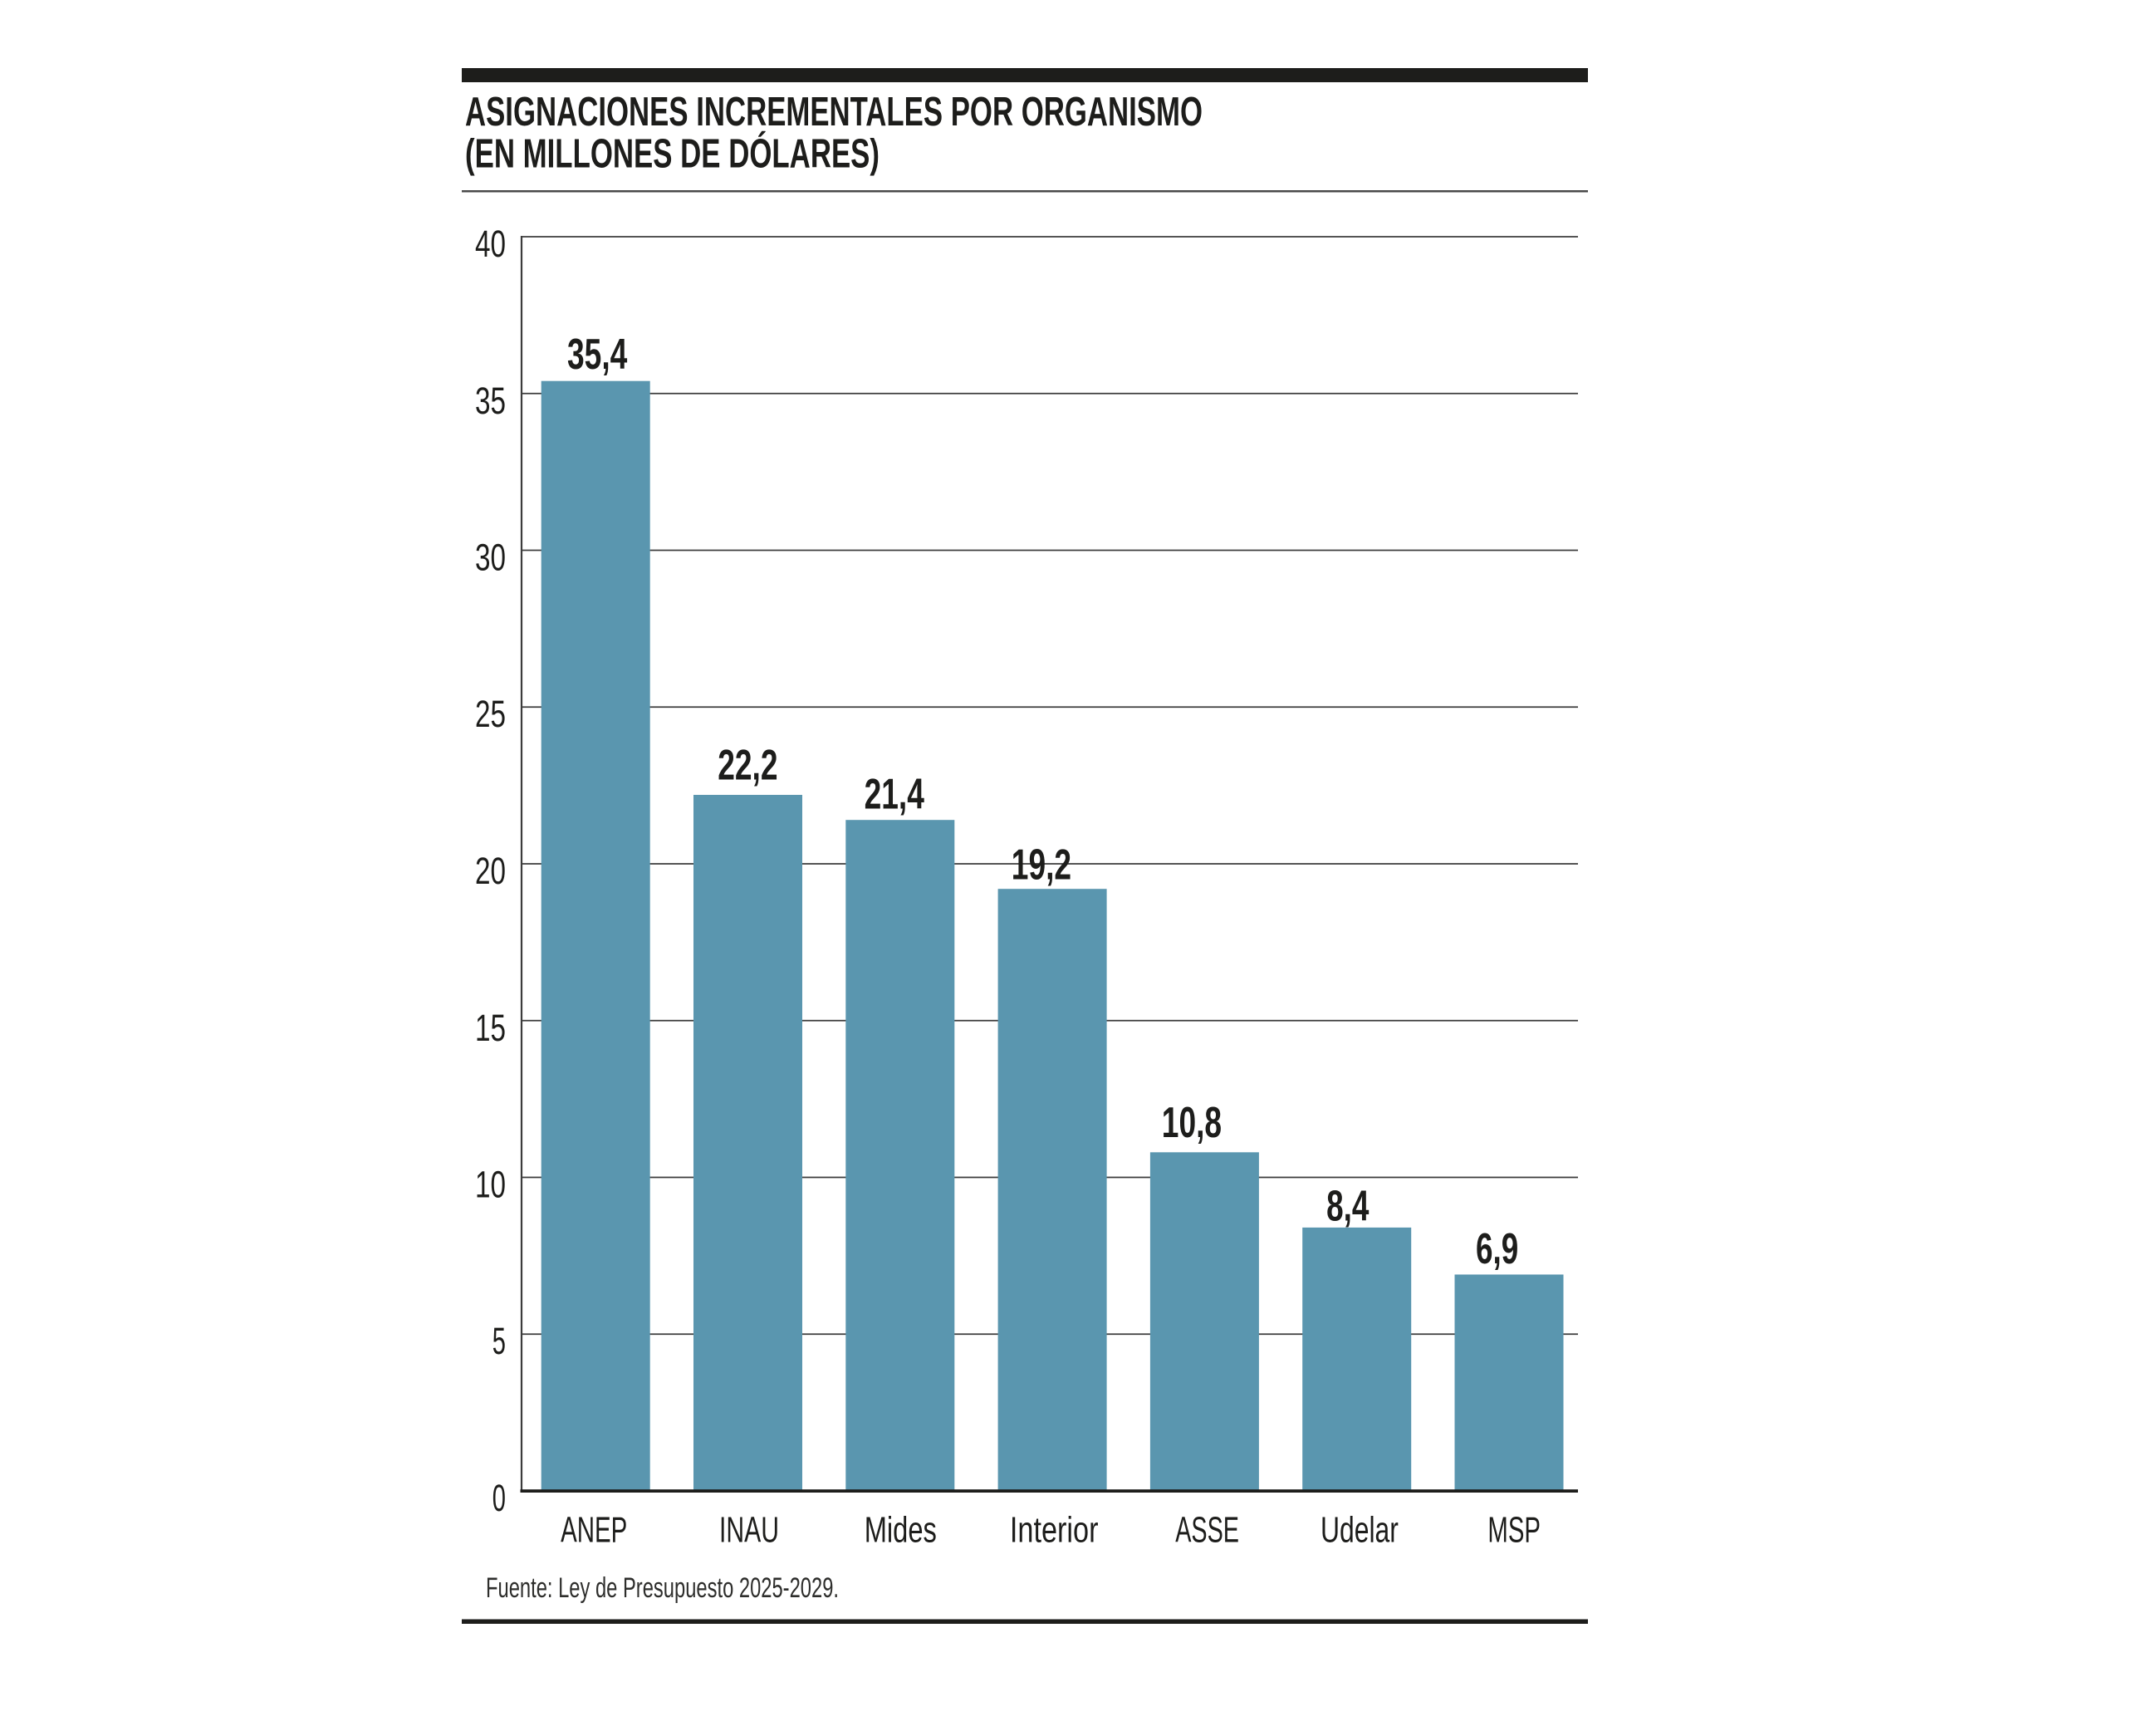 This screenshot has height=1716, width=2156. Describe the element at coordinates (1192, 1123) in the screenshot. I see `svg-text: 10,8` at that location.